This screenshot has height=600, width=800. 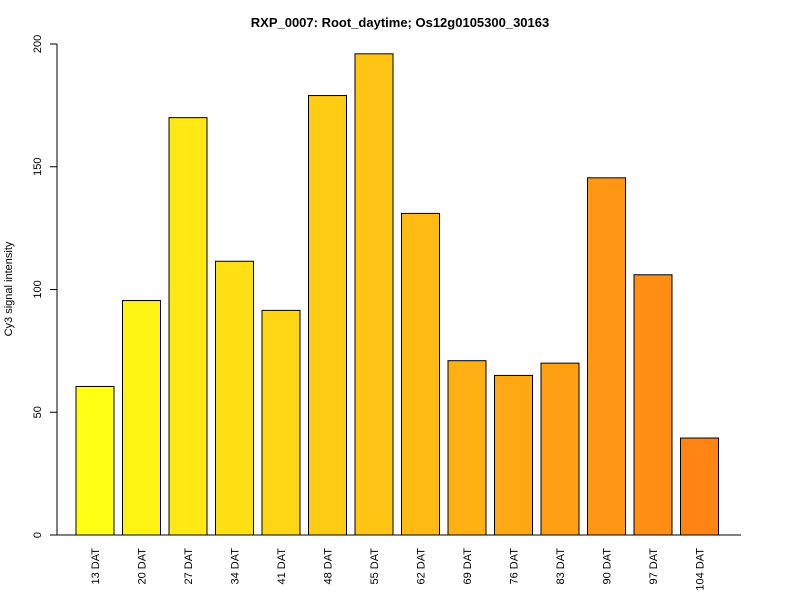 I want to click on bar-83-dat, so click(x=560, y=449).